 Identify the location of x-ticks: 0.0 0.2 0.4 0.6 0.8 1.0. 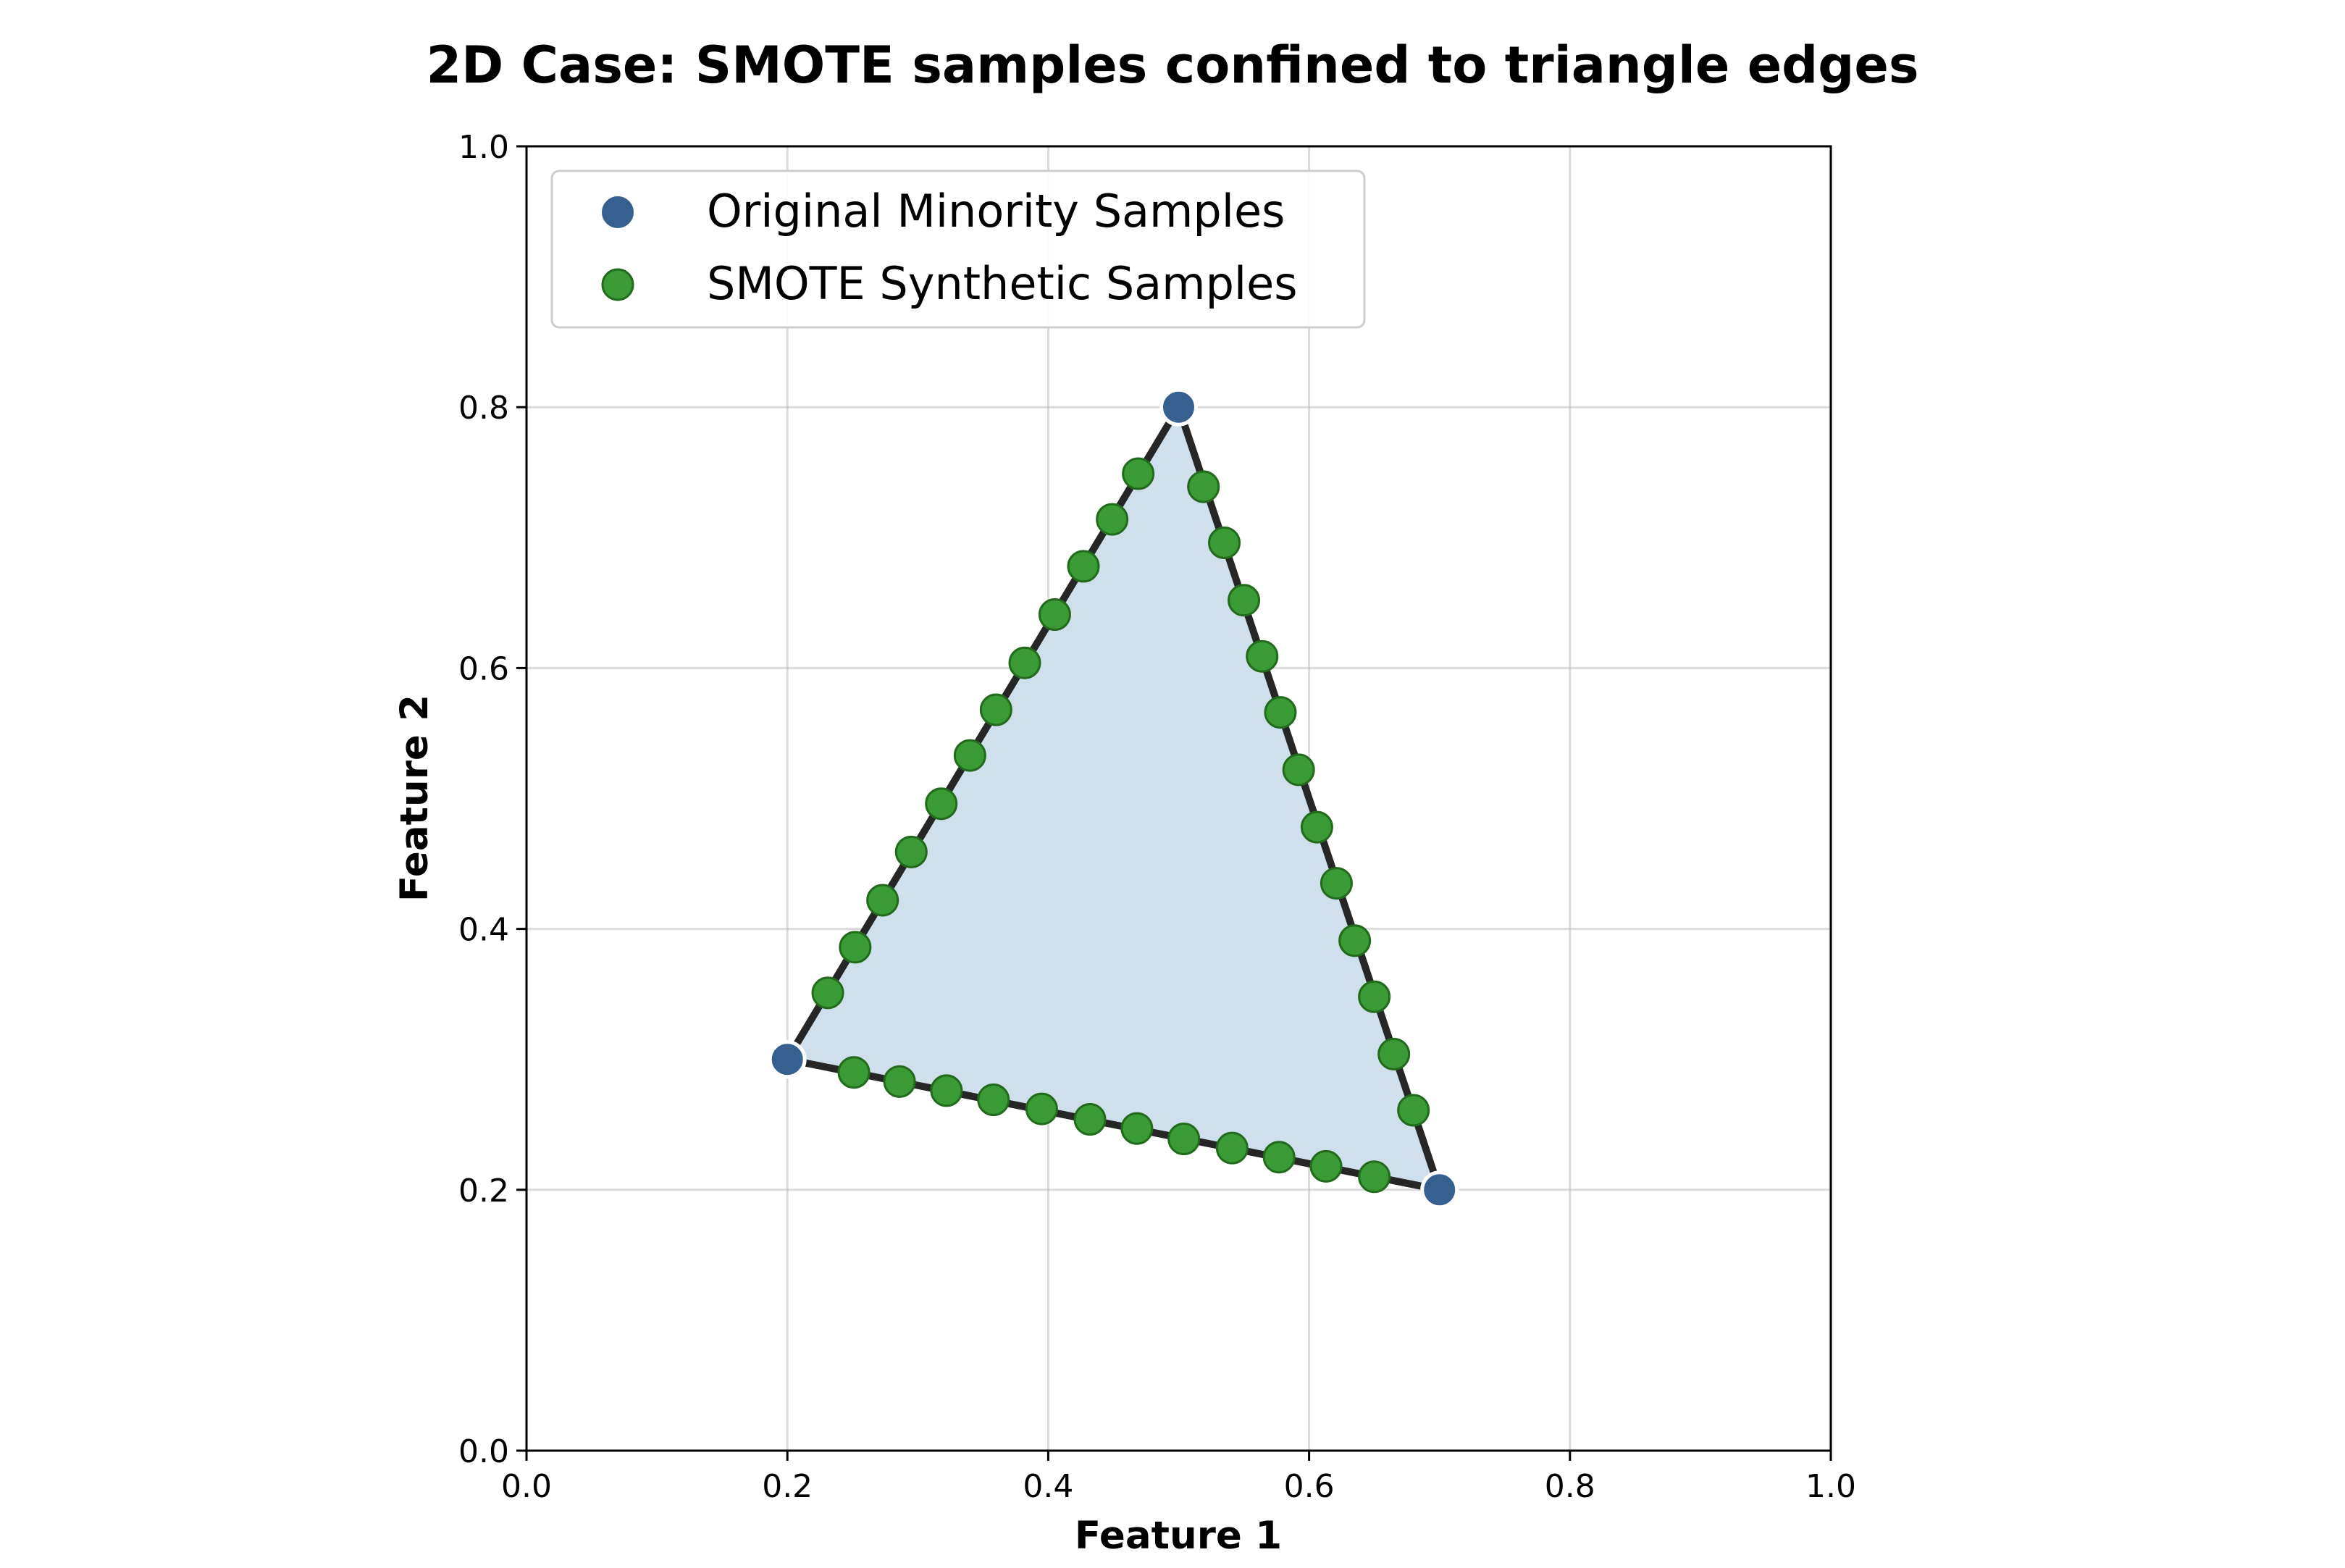
(1178, 1478).